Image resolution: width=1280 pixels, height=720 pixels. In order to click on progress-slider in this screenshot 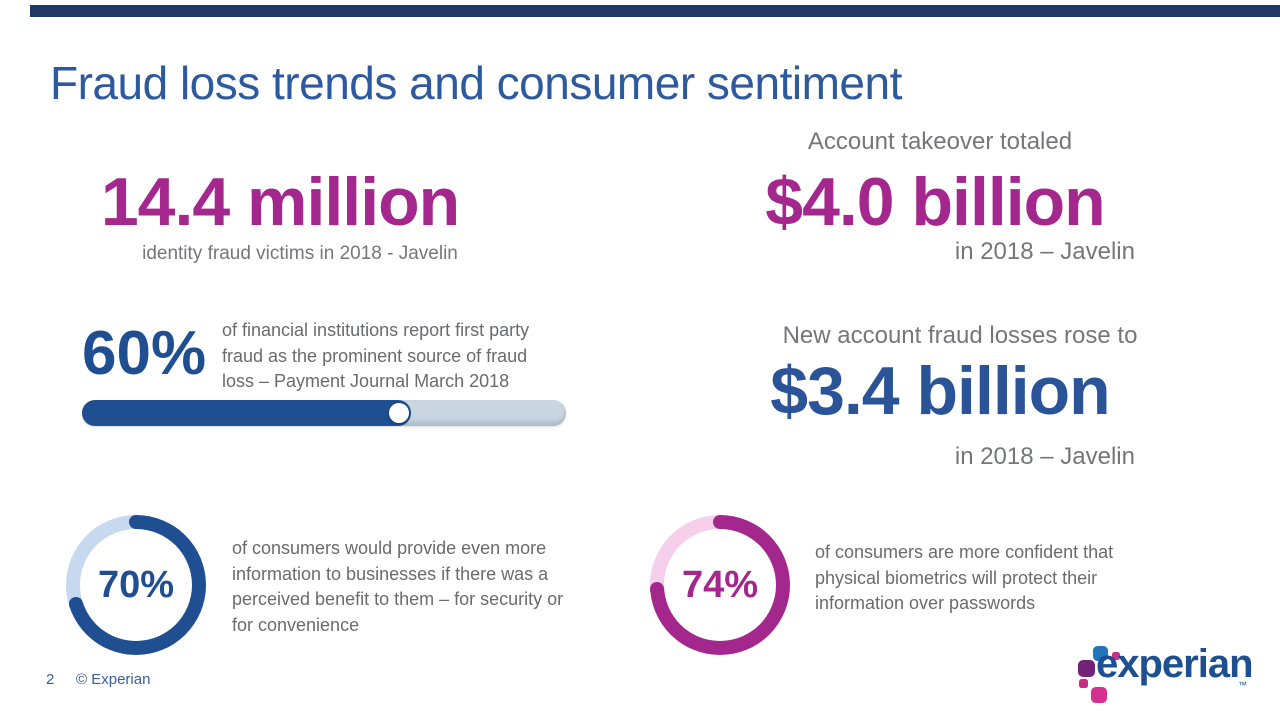, I will do `click(324, 413)`.